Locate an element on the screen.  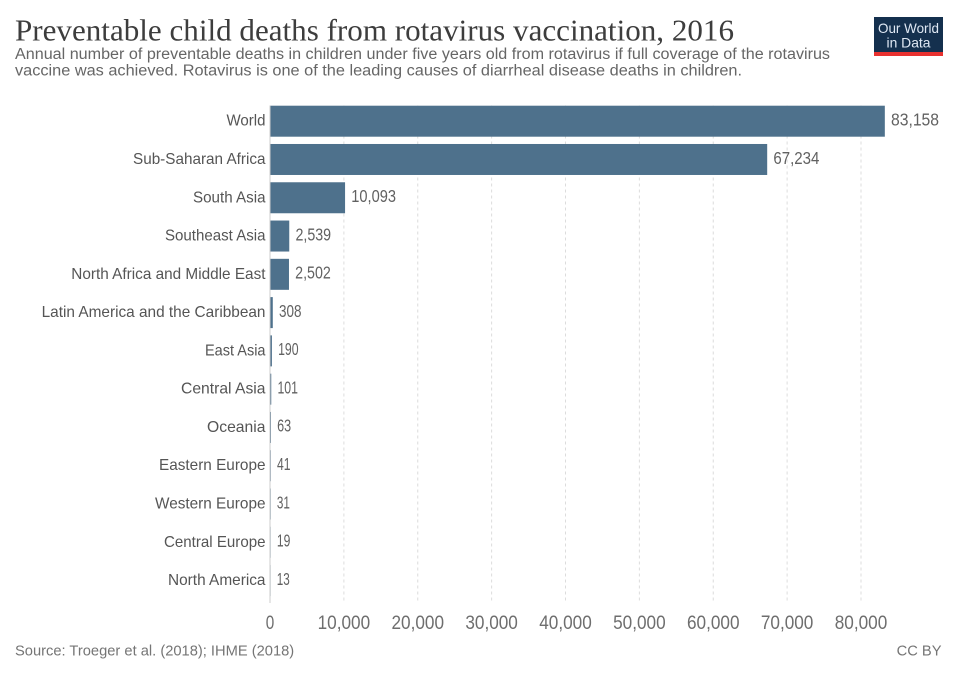
svg-text: 20,000 is located at coordinates (418, 623).